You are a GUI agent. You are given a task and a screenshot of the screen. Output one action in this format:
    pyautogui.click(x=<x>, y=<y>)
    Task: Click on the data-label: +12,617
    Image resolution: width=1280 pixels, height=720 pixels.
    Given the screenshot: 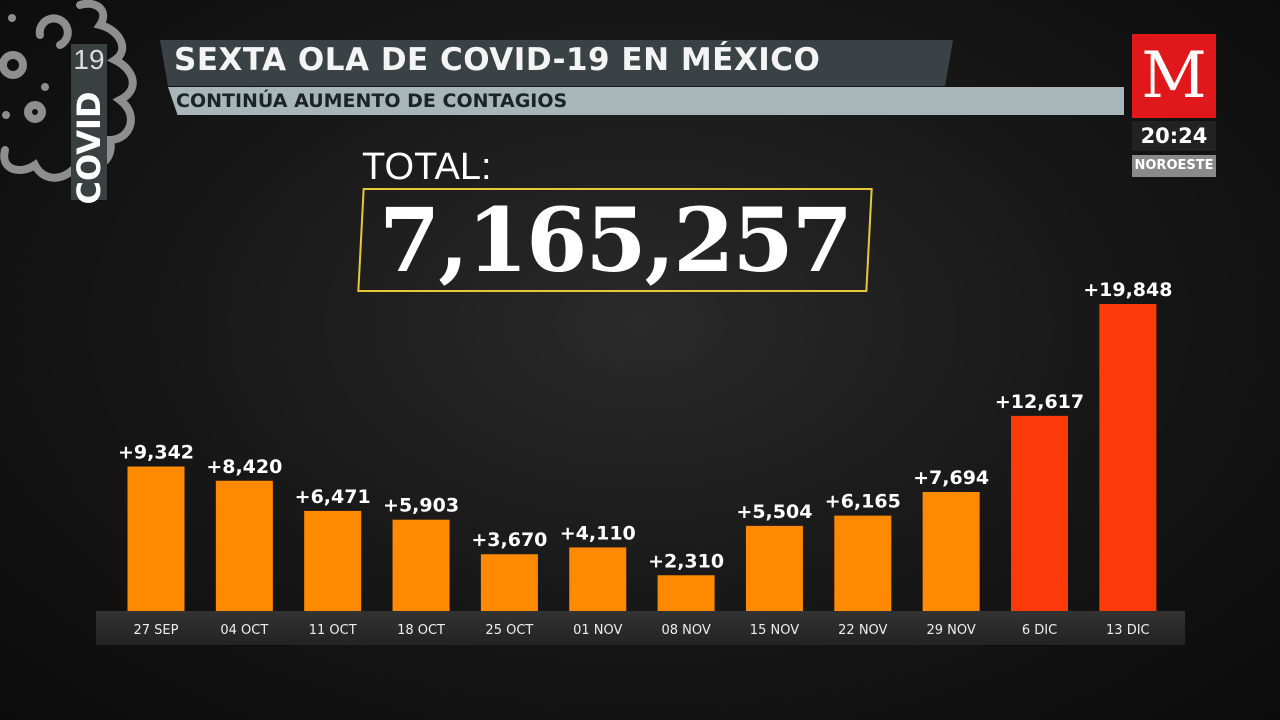 What is the action you would take?
    pyautogui.click(x=1039, y=402)
    